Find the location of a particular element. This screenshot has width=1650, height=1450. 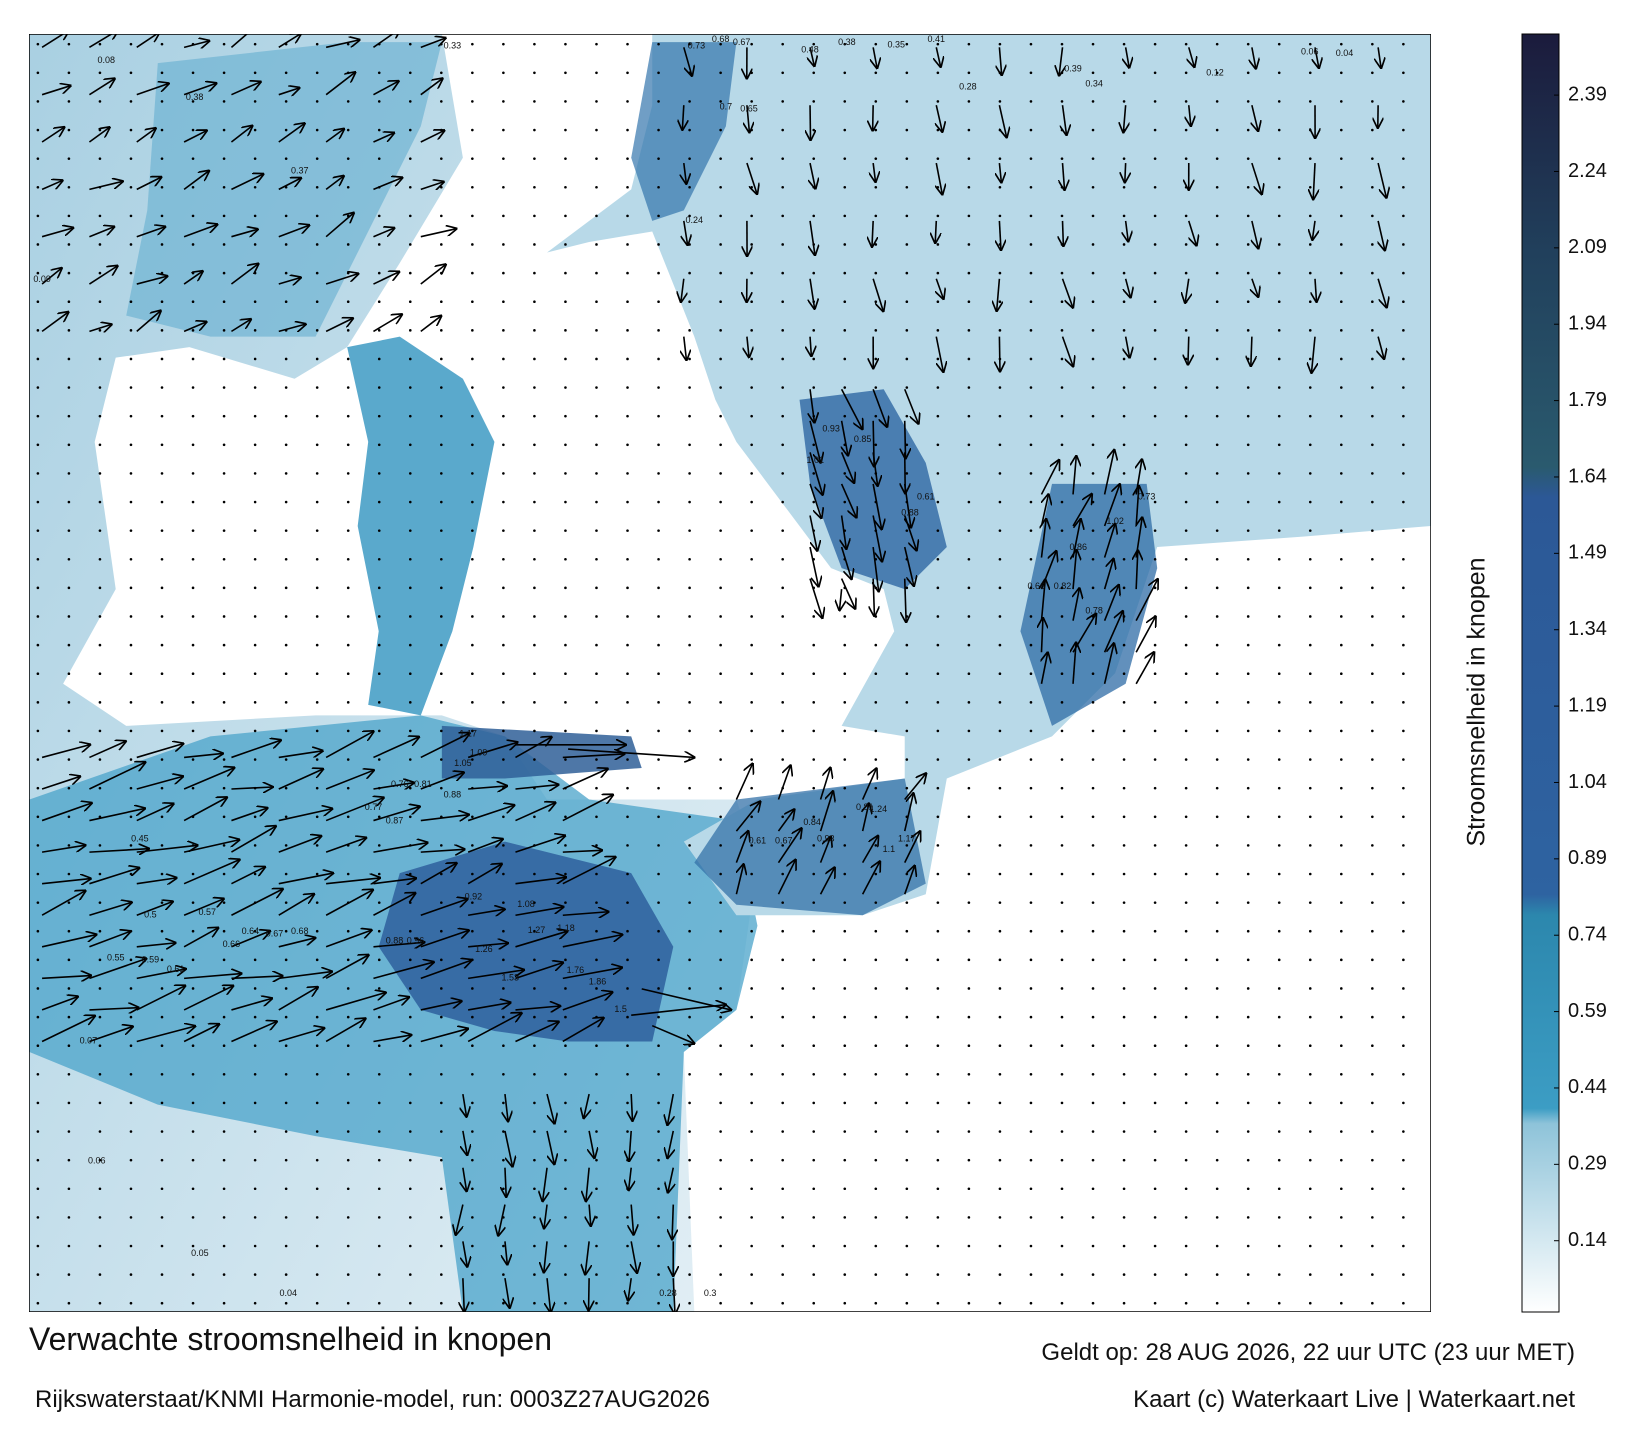

speed-label: 0.38 is located at coordinates (195, 97).